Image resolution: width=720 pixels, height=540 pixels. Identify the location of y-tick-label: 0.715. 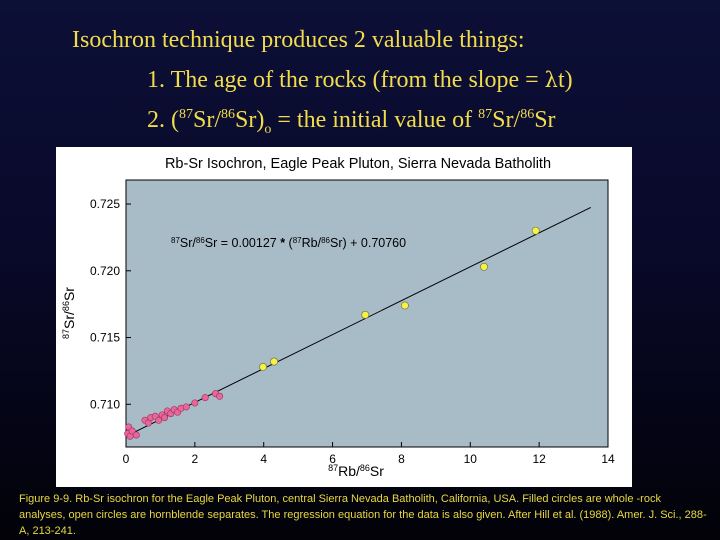
(105, 338).